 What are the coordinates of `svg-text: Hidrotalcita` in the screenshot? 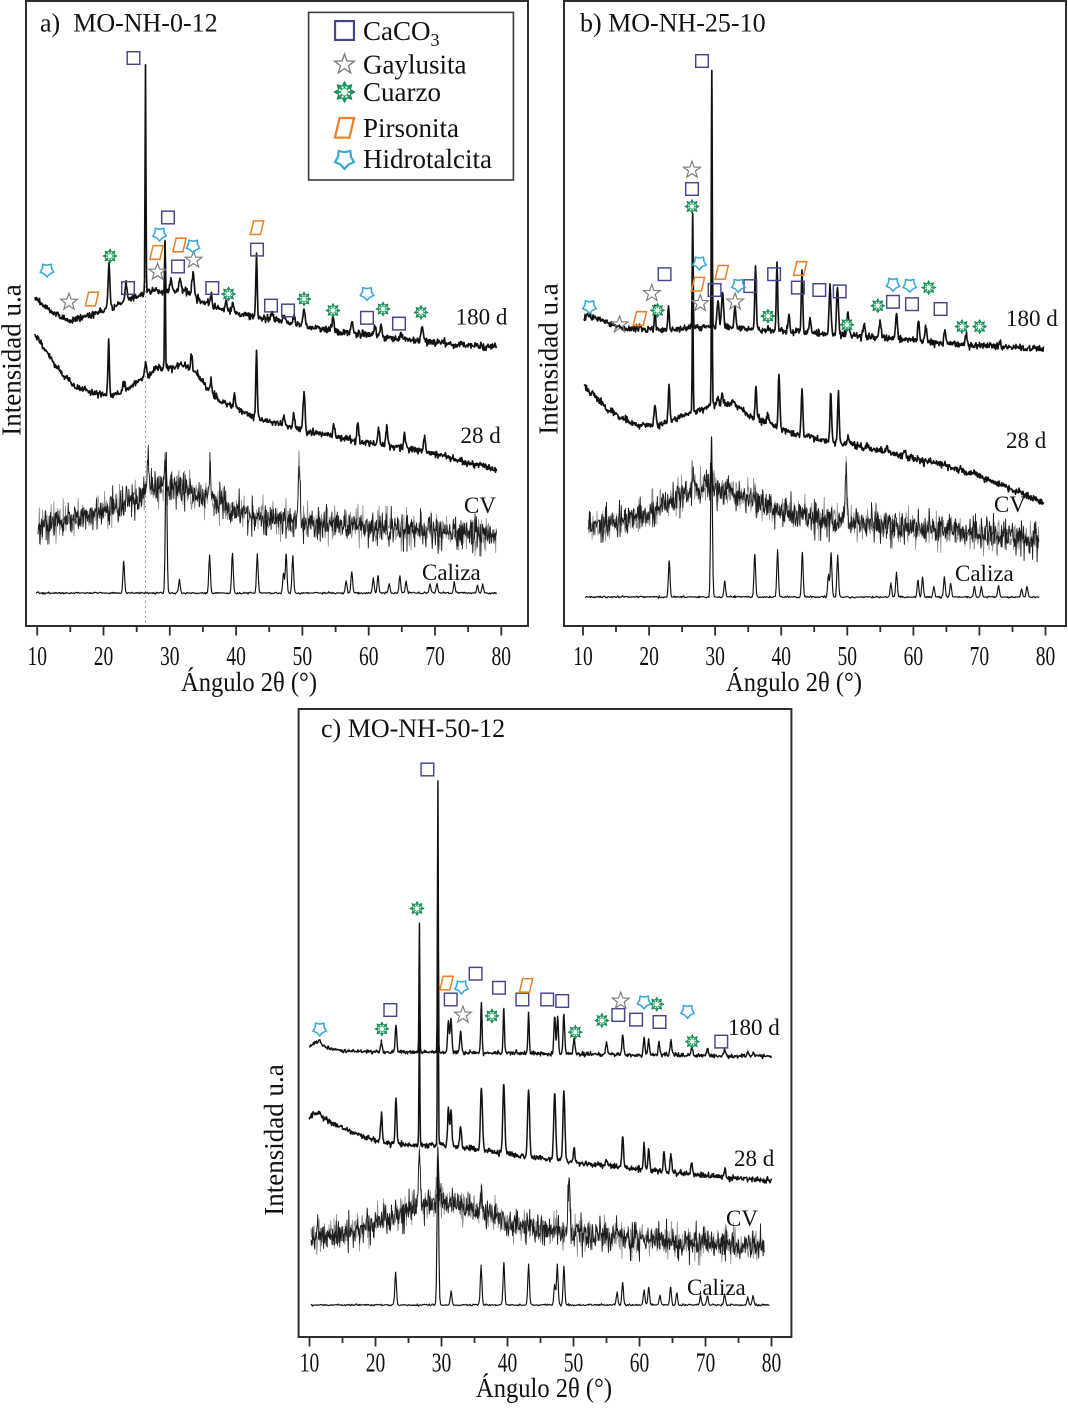 It's located at (427, 159).